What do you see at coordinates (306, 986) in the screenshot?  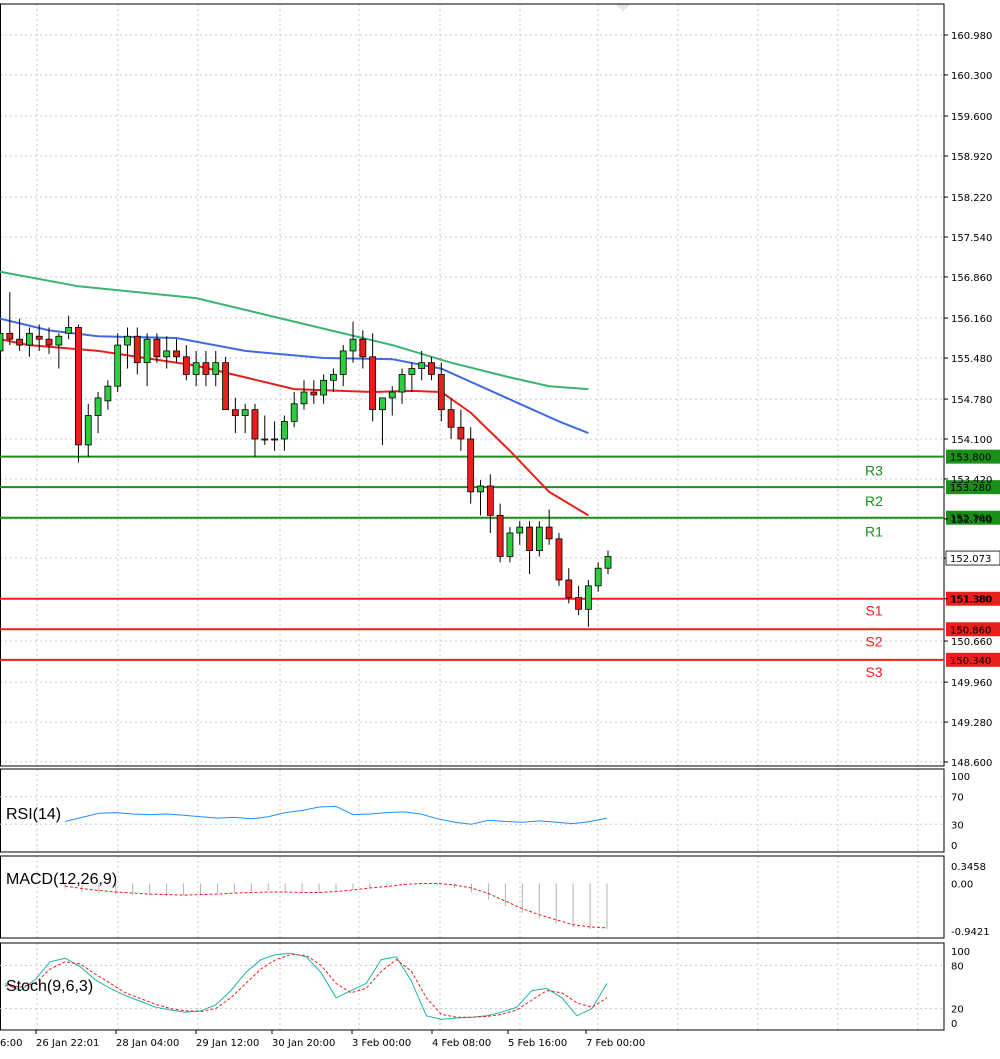 I see `stoch-k-line` at bounding box center [306, 986].